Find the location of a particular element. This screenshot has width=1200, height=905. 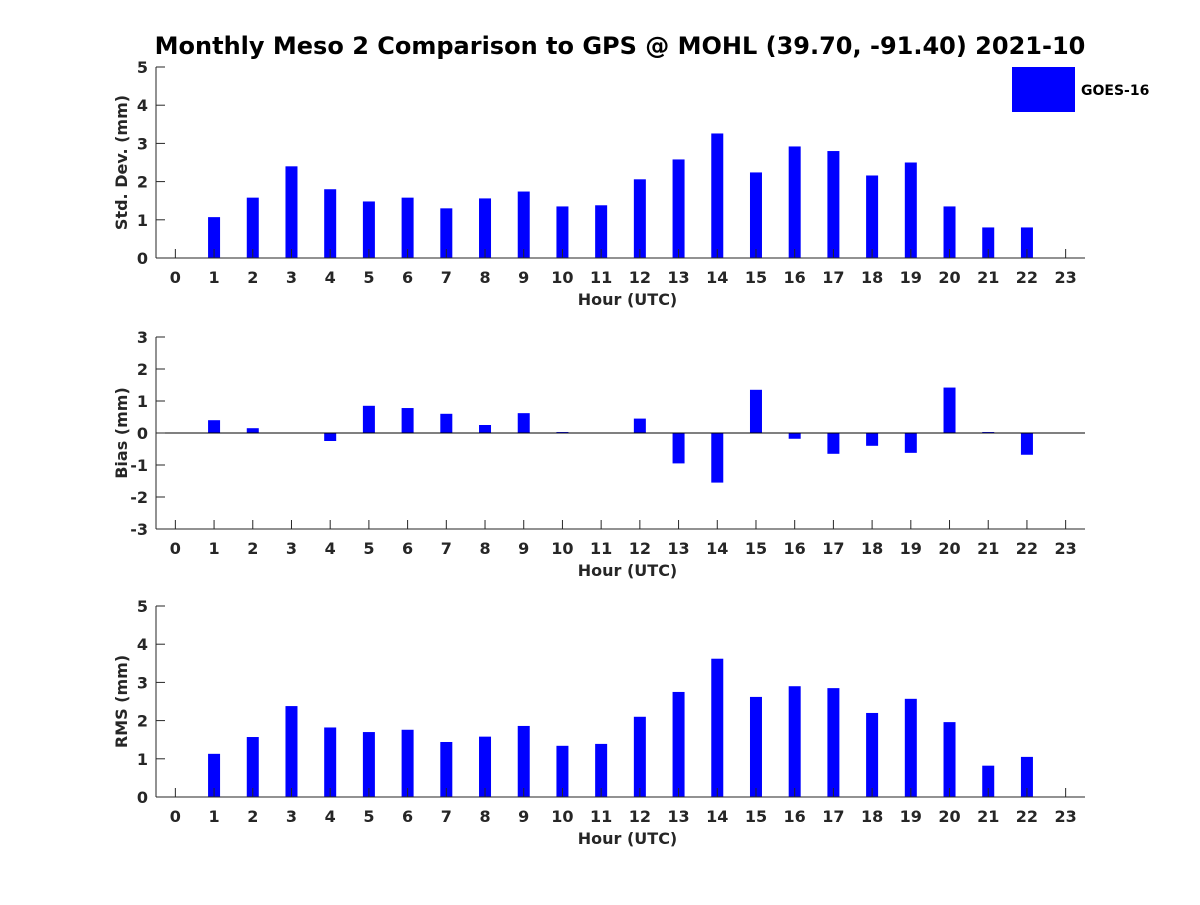

rms-xtick-label: 13 is located at coordinates (678, 816).